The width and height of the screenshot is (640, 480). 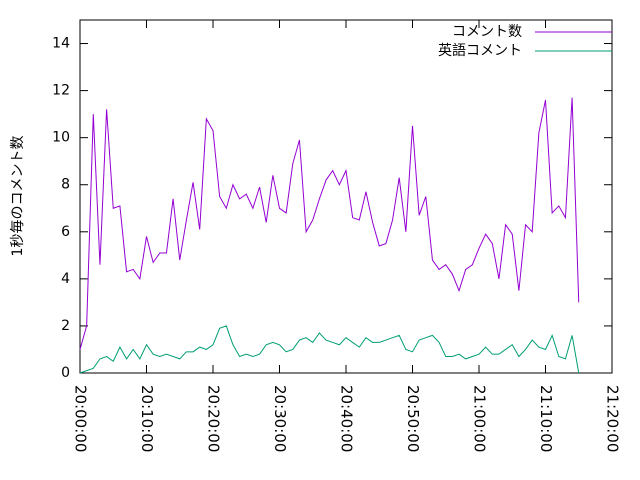 What do you see at coordinates (65, 326) in the screenshot?
I see `y-tick-label: 2` at bounding box center [65, 326].